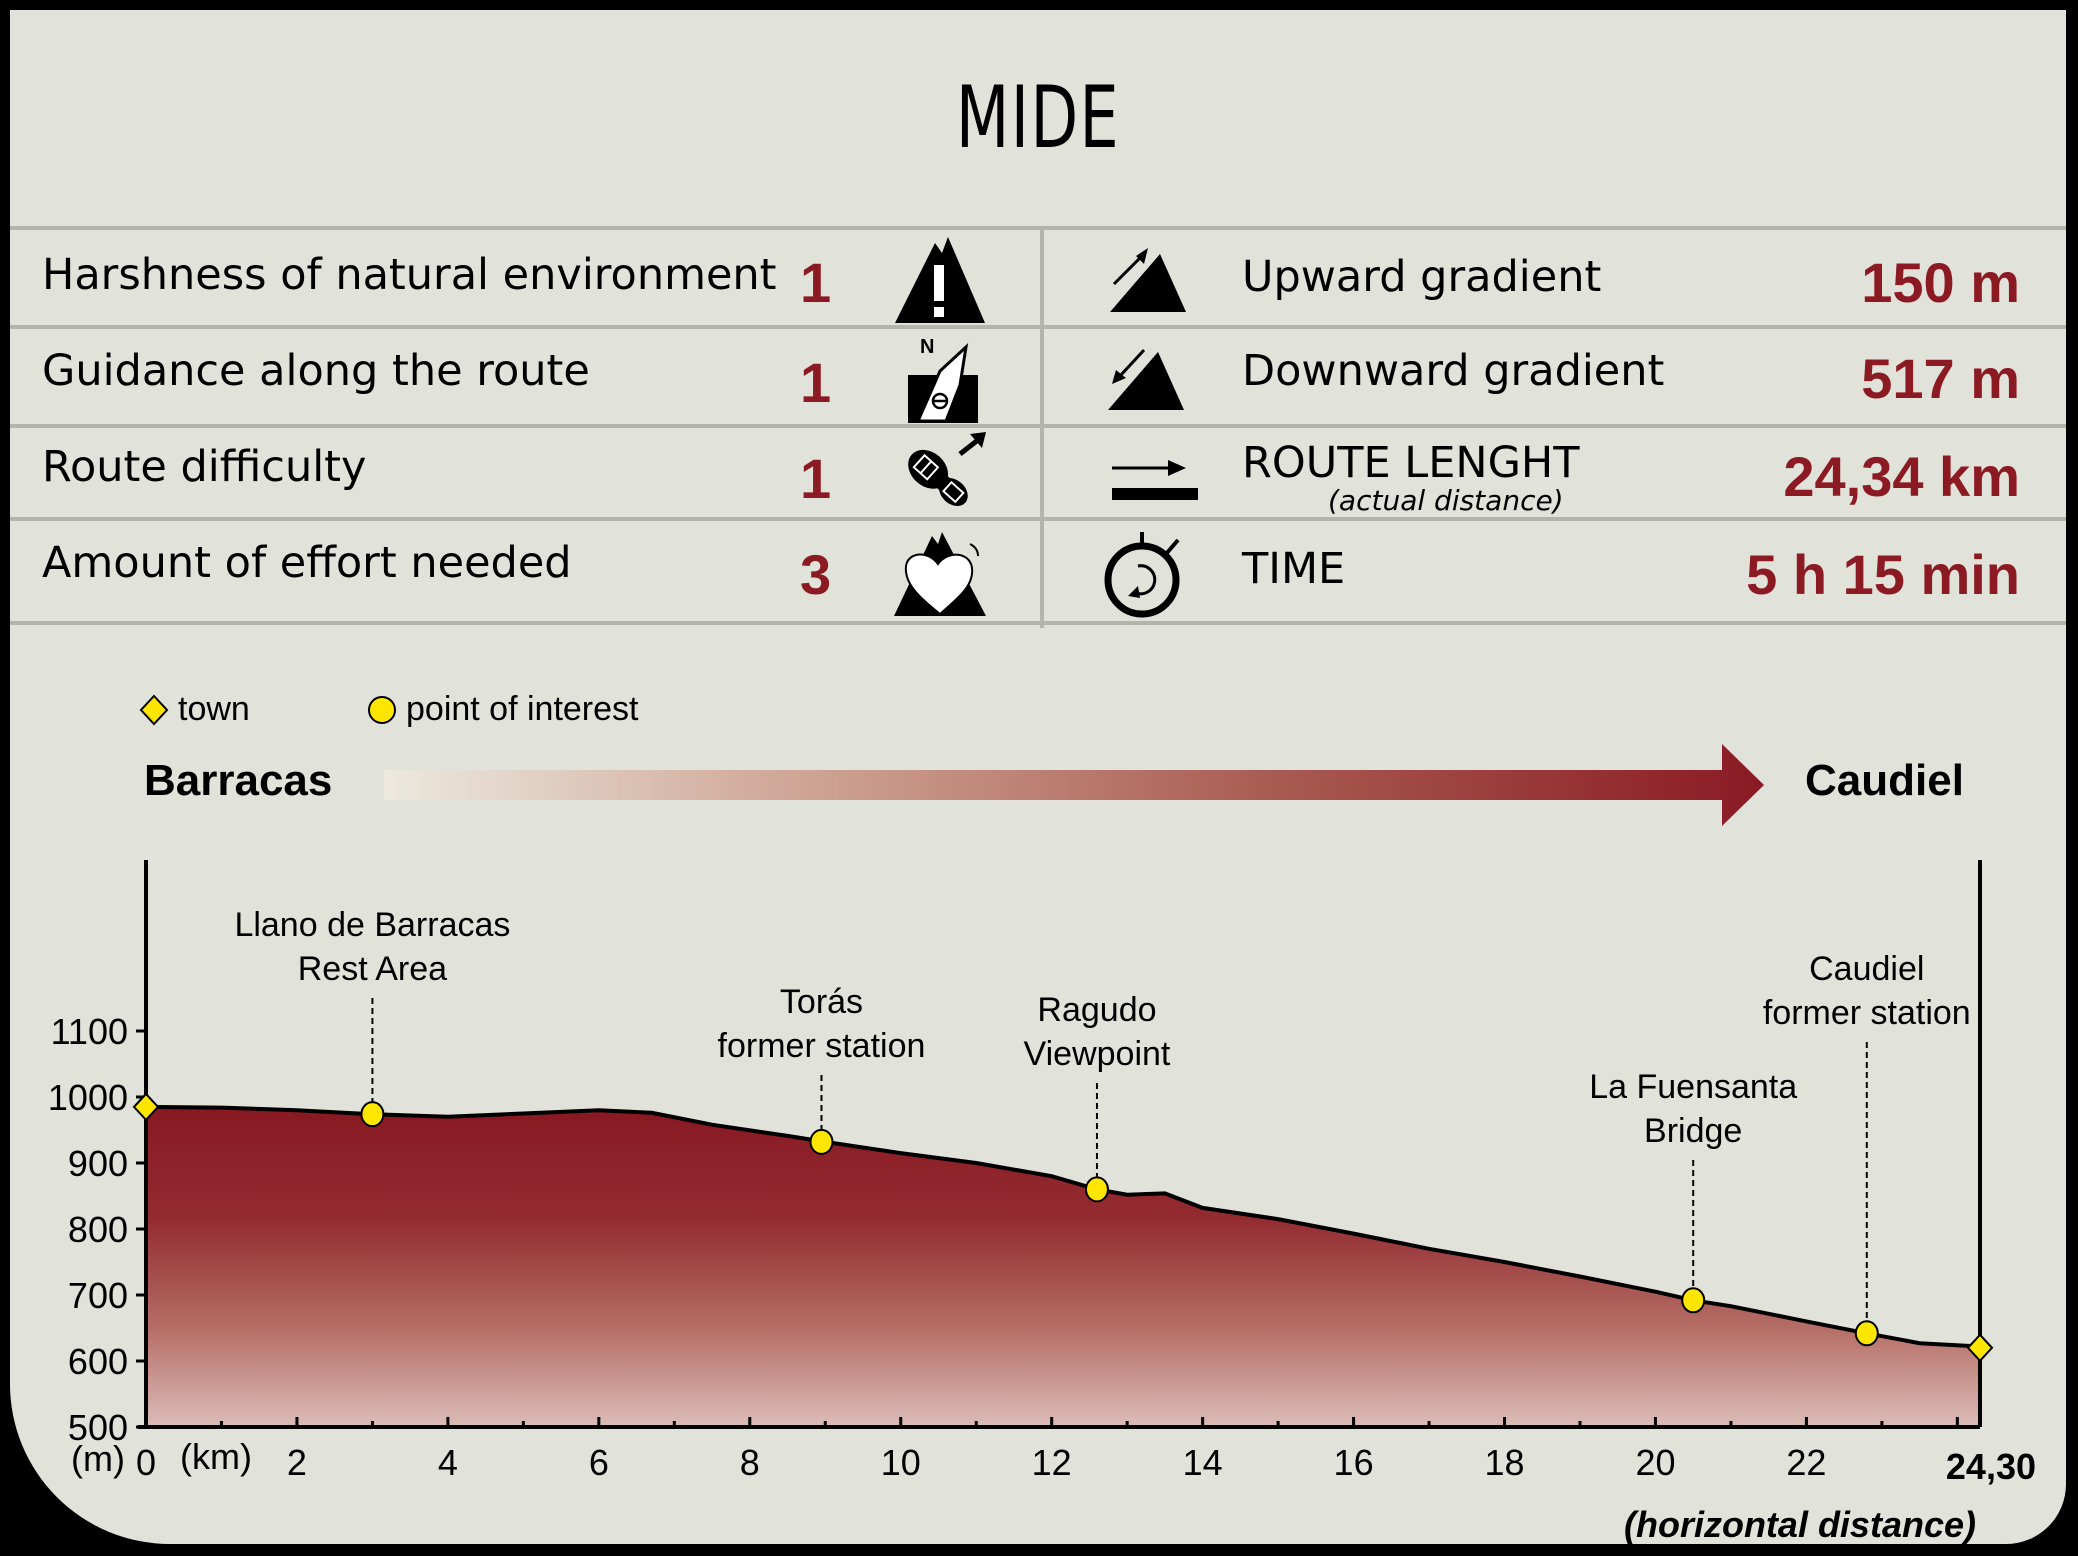 The image size is (2078, 1556). Describe the element at coordinates (940, 380) in the screenshot. I see `compass-north-icon: N` at that location.